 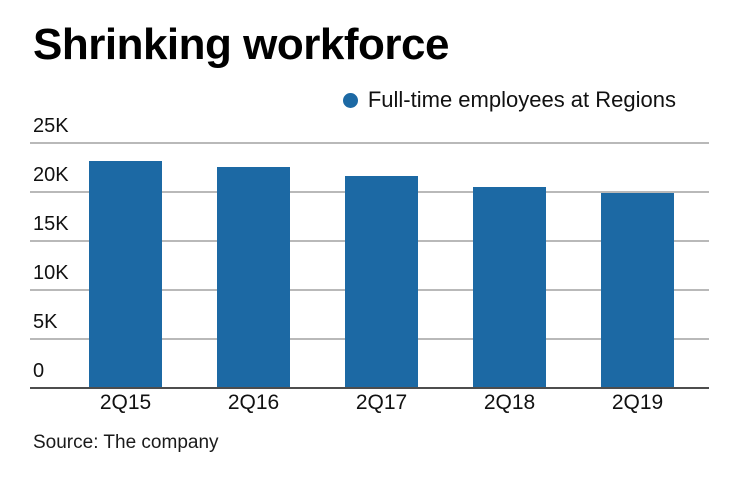 I want to click on bar-2q17, so click(x=381, y=282).